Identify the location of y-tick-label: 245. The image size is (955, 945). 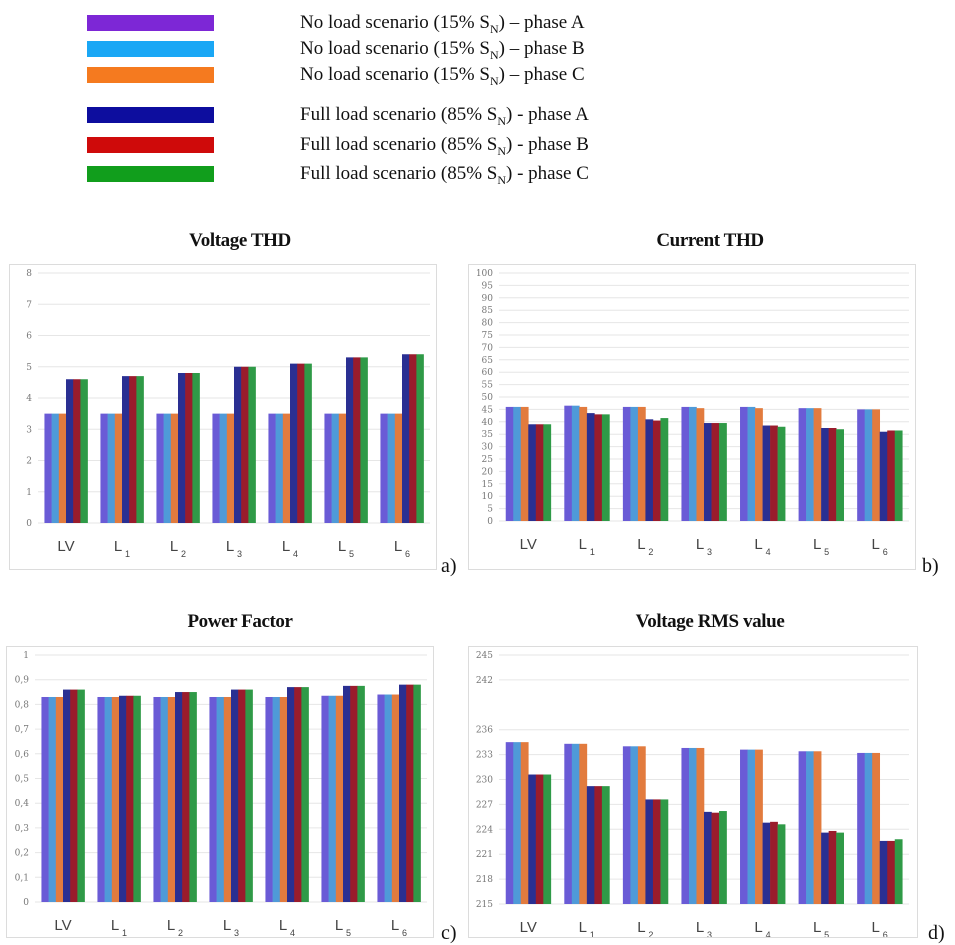
(484, 656).